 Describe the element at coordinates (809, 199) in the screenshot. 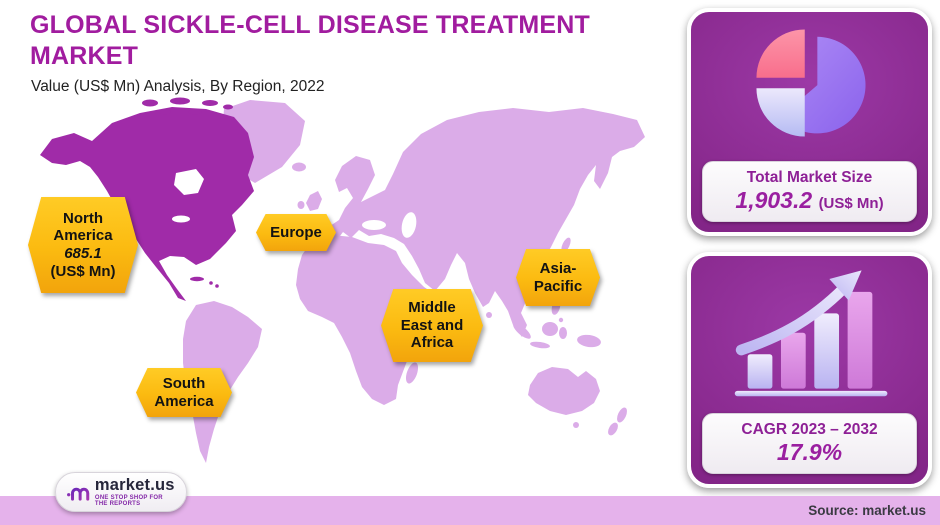

I see `total-market-size-value: 1,903.2 (US$ Mn)` at that location.